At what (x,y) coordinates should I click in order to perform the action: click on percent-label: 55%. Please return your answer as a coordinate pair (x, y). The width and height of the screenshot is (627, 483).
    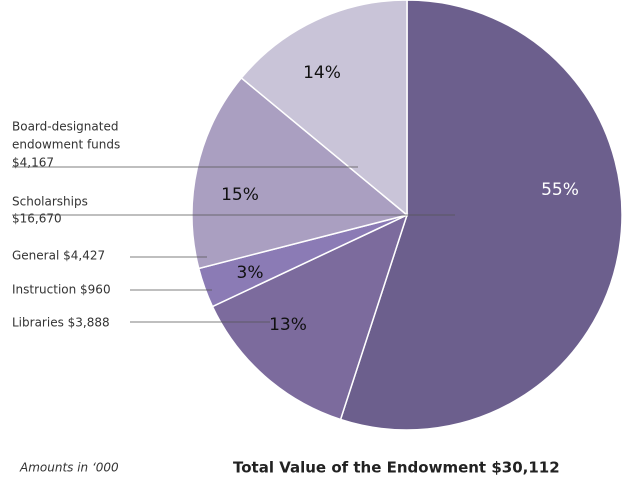
    Looking at the image, I should click on (560, 190).